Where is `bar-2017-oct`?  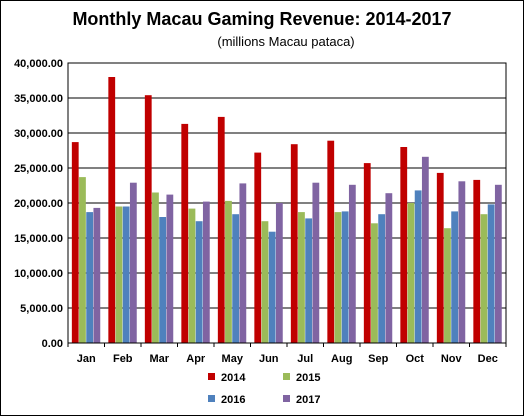 bar-2017-oct is located at coordinates (425, 249).